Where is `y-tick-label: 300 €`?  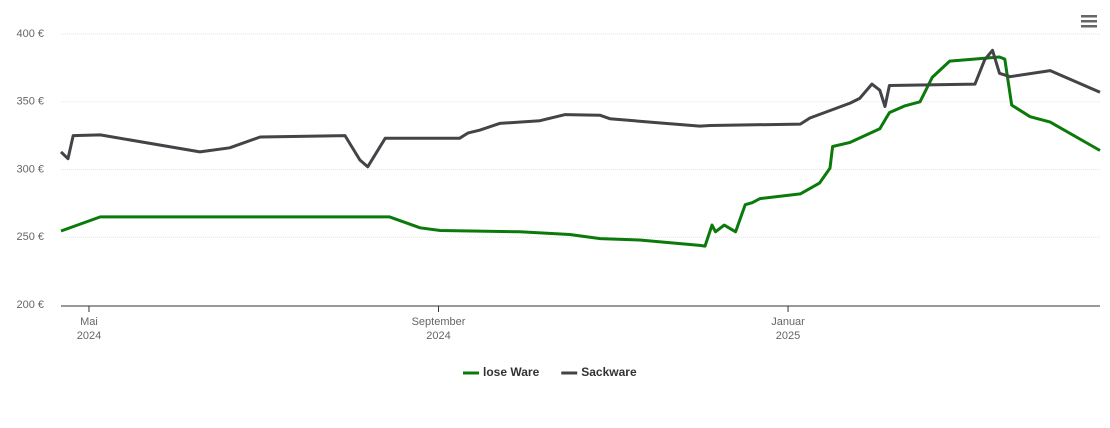 y-tick-label: 300 € is located at coordinates (30, 169).